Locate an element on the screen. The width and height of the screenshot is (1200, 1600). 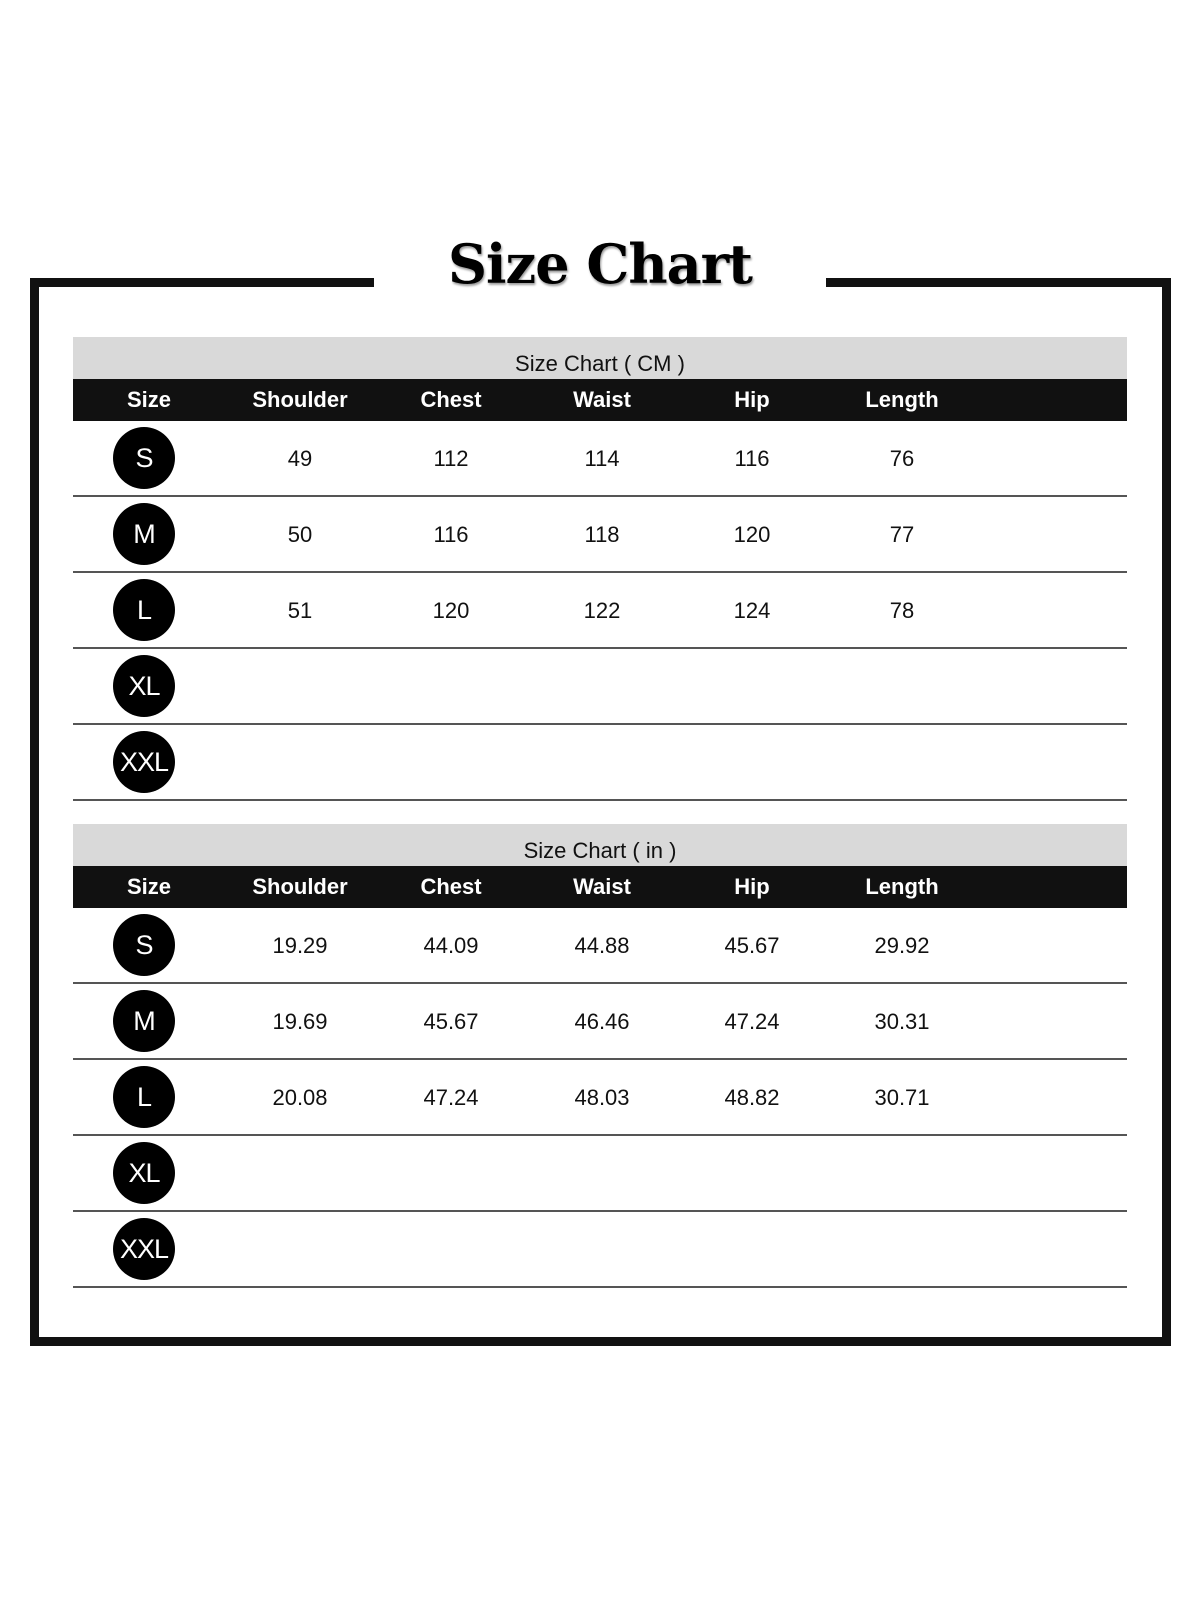
table-cell: 50 is located at coordinates (300, 534).